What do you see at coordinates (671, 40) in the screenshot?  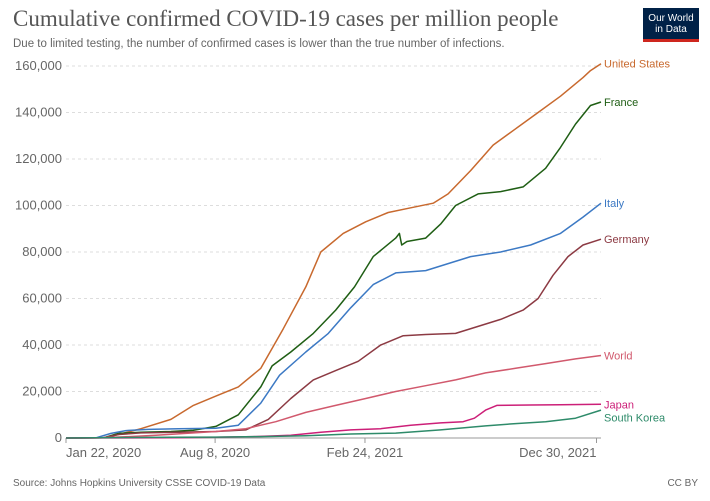 I see `logo-accent-bar` at bounding box center [671, 40].